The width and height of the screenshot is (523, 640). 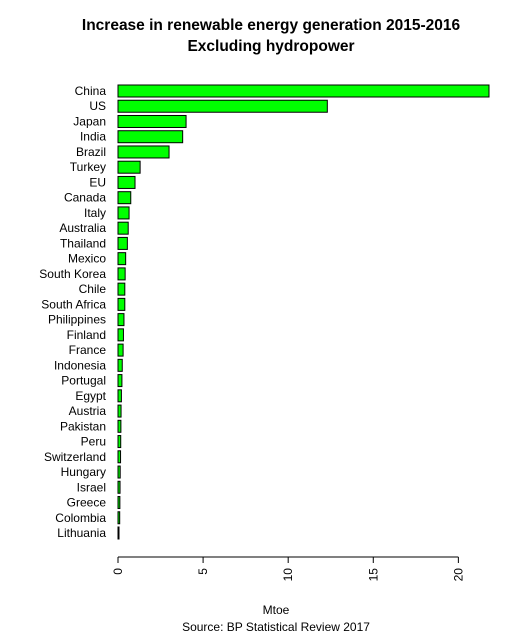 What do you see at coordinates (119, 472) in the screenshot?
I see `bar-hungary` at bounding box center [119, 472].